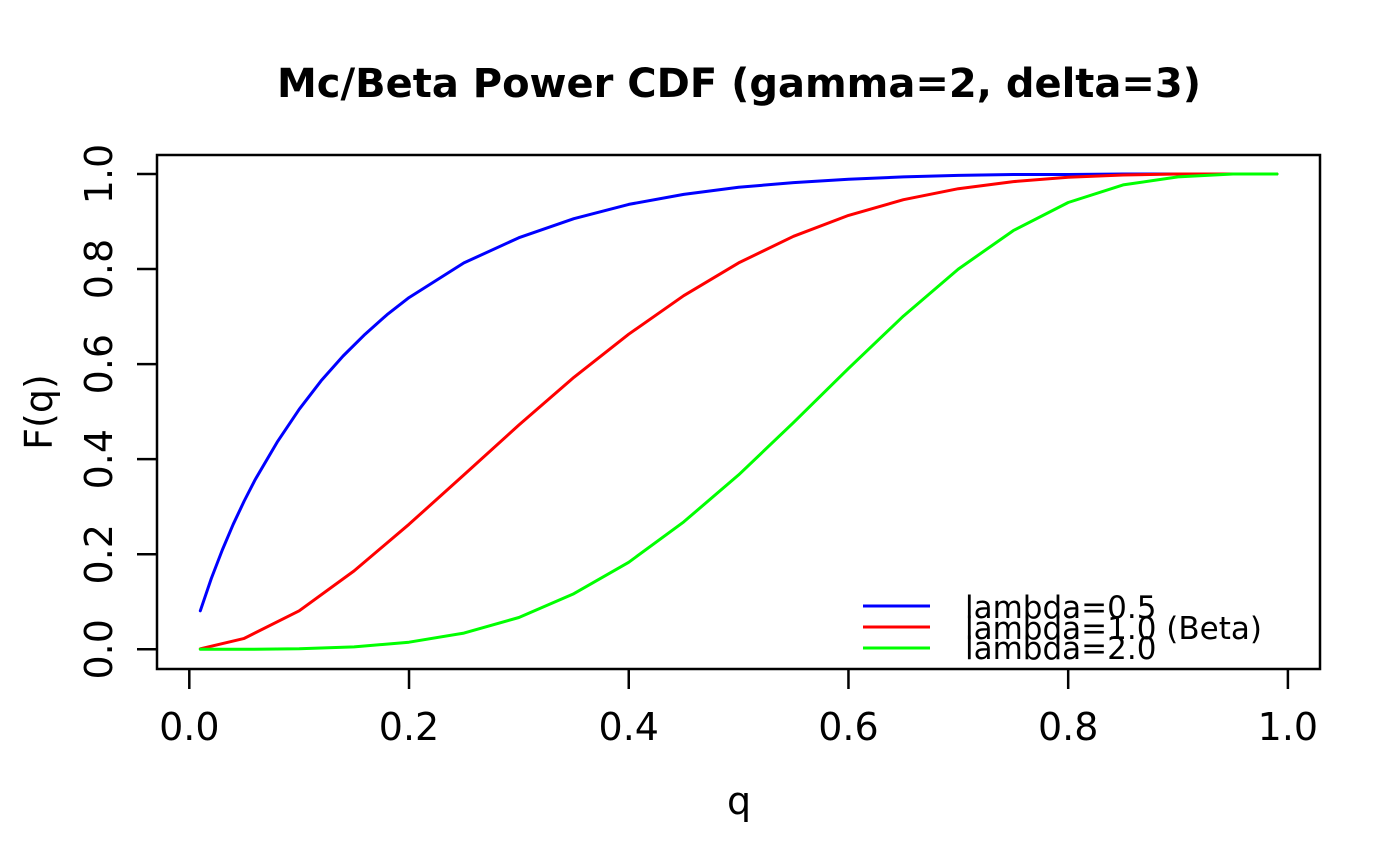  What do you see at coordinates (39, 412) in the screenshot?
I see `y-axis-title: F(q)` at bounding box center [39, 412].